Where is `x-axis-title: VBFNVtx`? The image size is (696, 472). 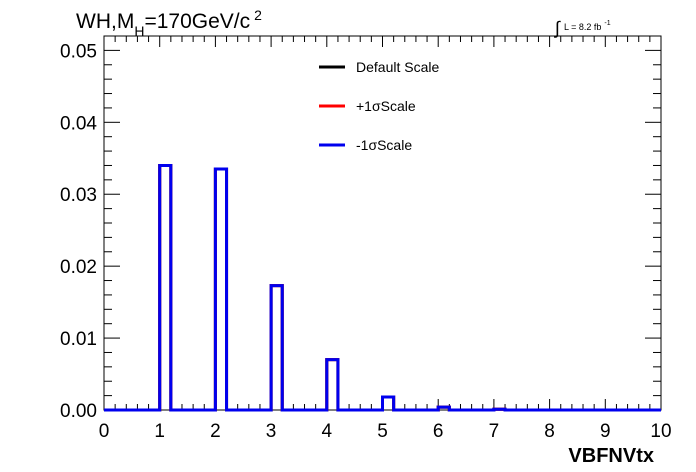
x-axis-title: VBFNVtx is located at coordinates (611, 456).